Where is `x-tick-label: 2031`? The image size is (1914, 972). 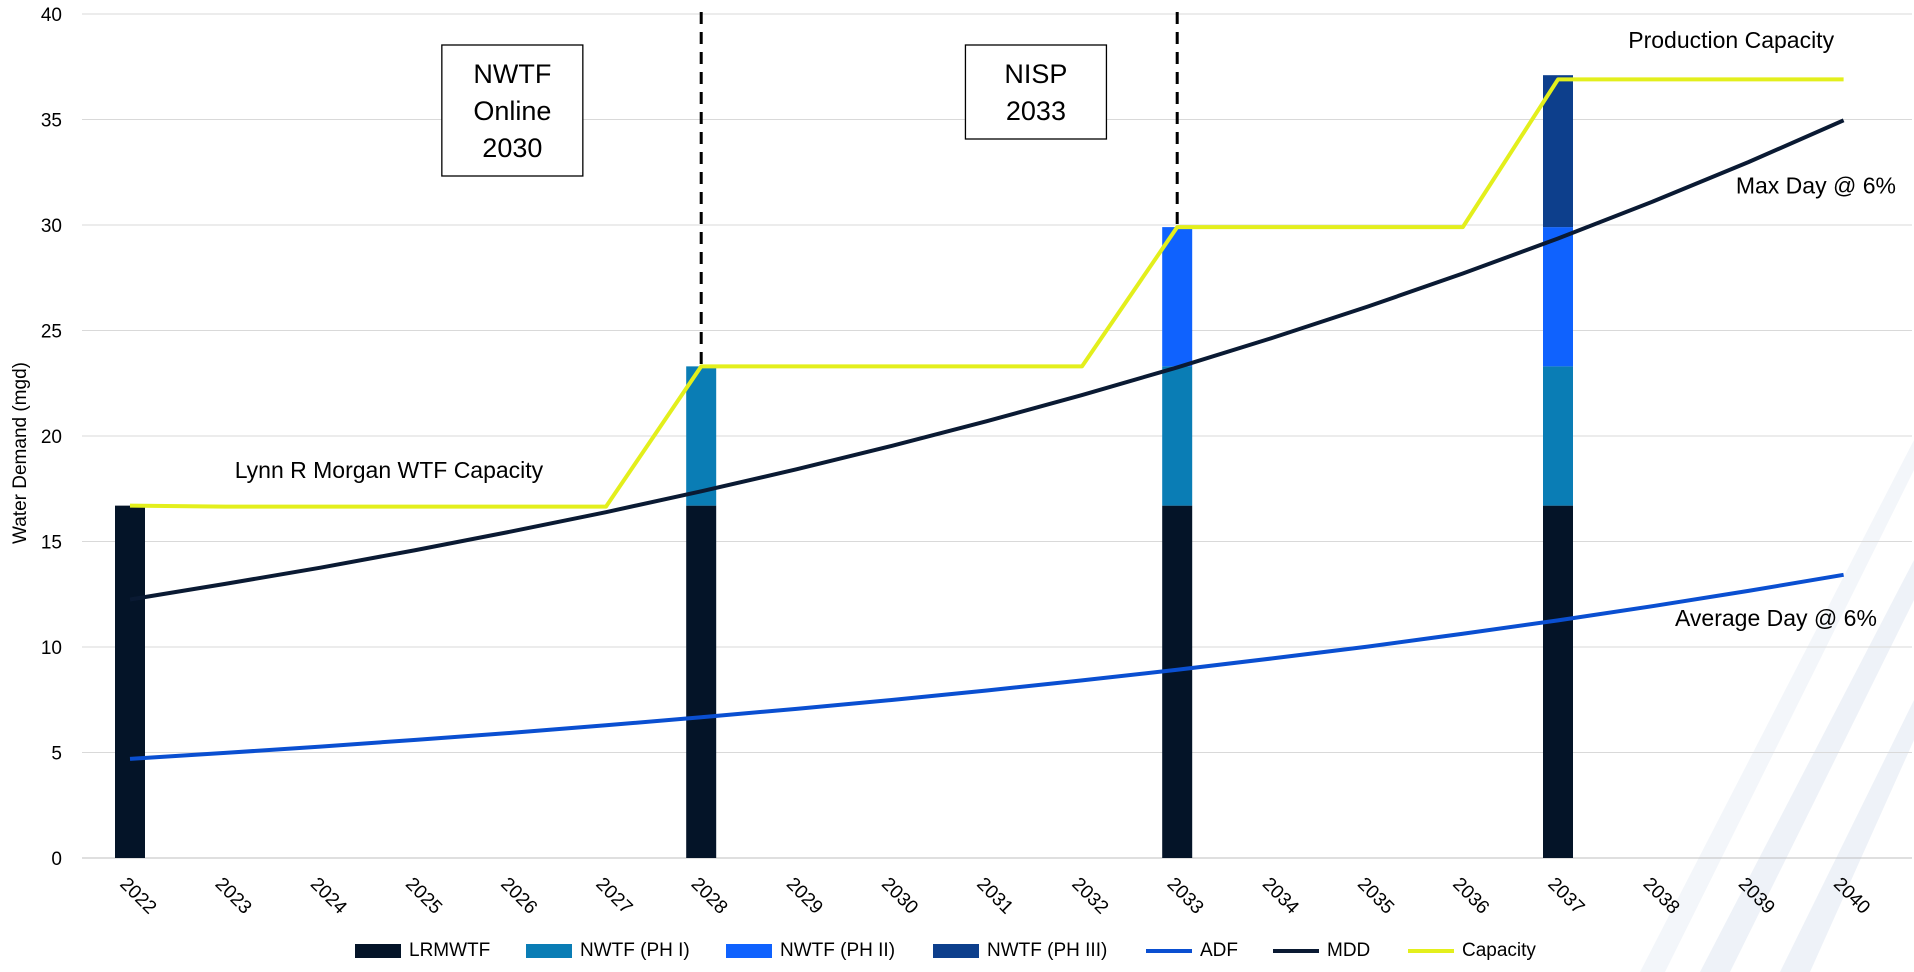 x-tick-label: 2031 is located at coordinates (994, 896).